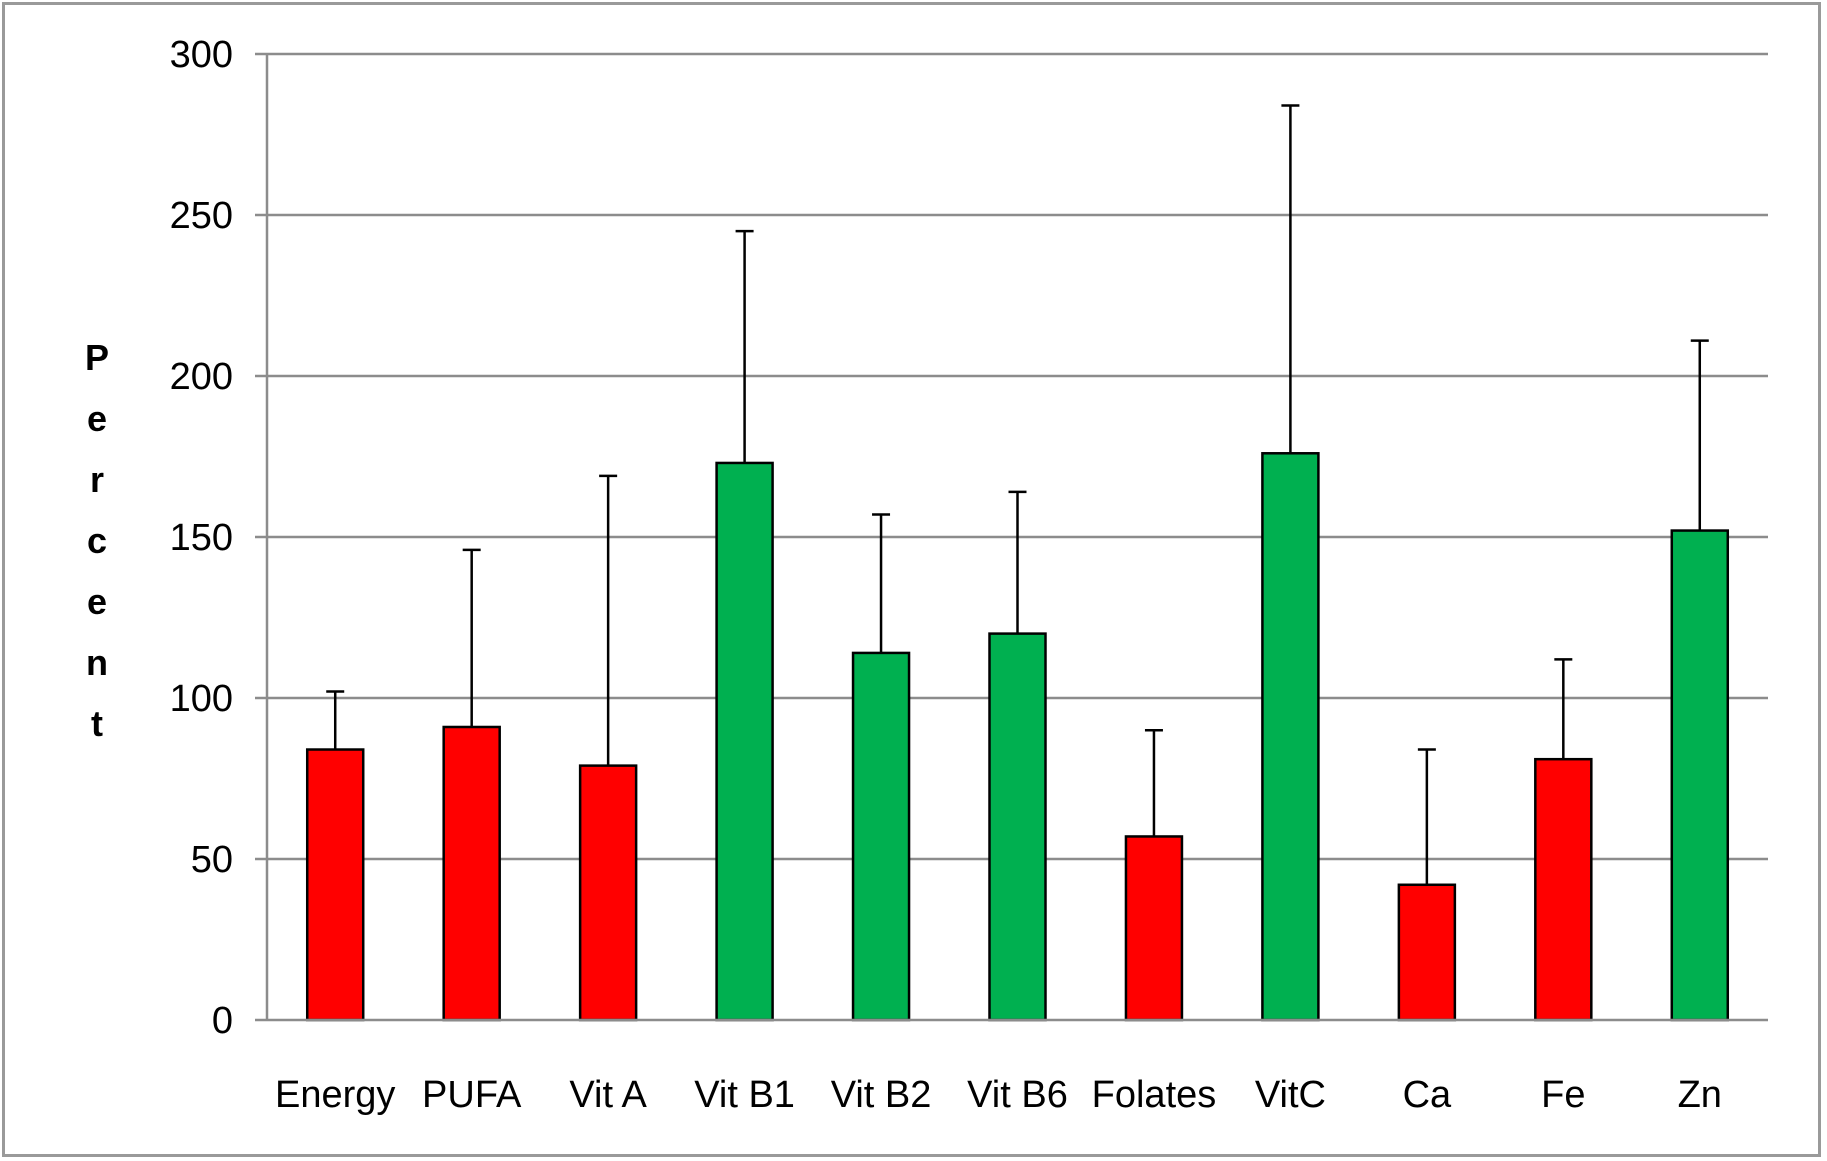 Image resolution: width=1827 pixels, height=1161 pixels. Describe the element at coordinates (212, 860) in the screenshot. I see `y-tick-label: 50` at that location.